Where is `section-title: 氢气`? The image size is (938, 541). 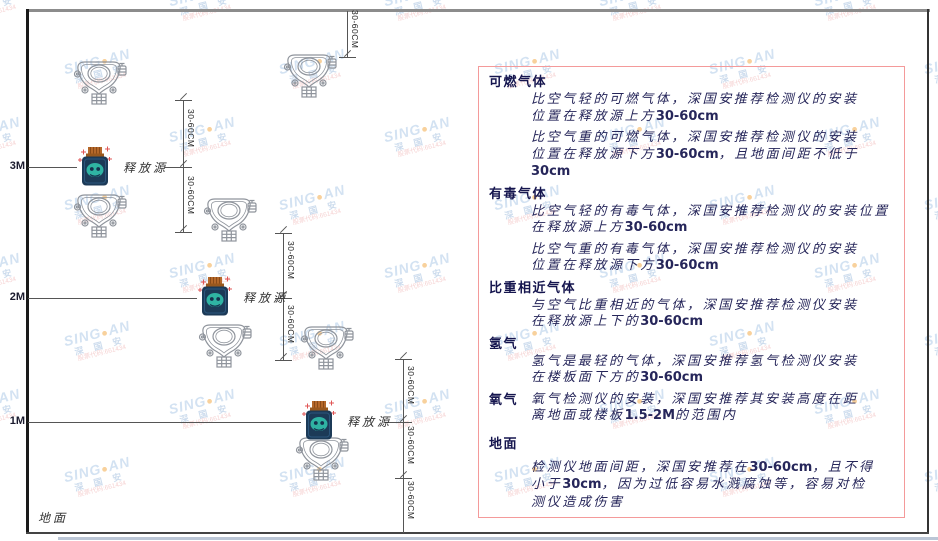 section-title: 氢气 is located at coordinates (504, 343).